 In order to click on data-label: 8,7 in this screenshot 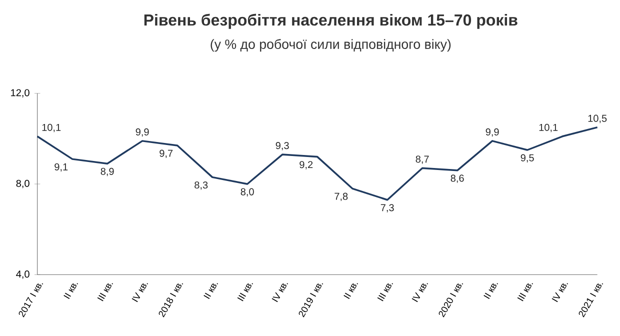, I will do `click(422, 160)`.